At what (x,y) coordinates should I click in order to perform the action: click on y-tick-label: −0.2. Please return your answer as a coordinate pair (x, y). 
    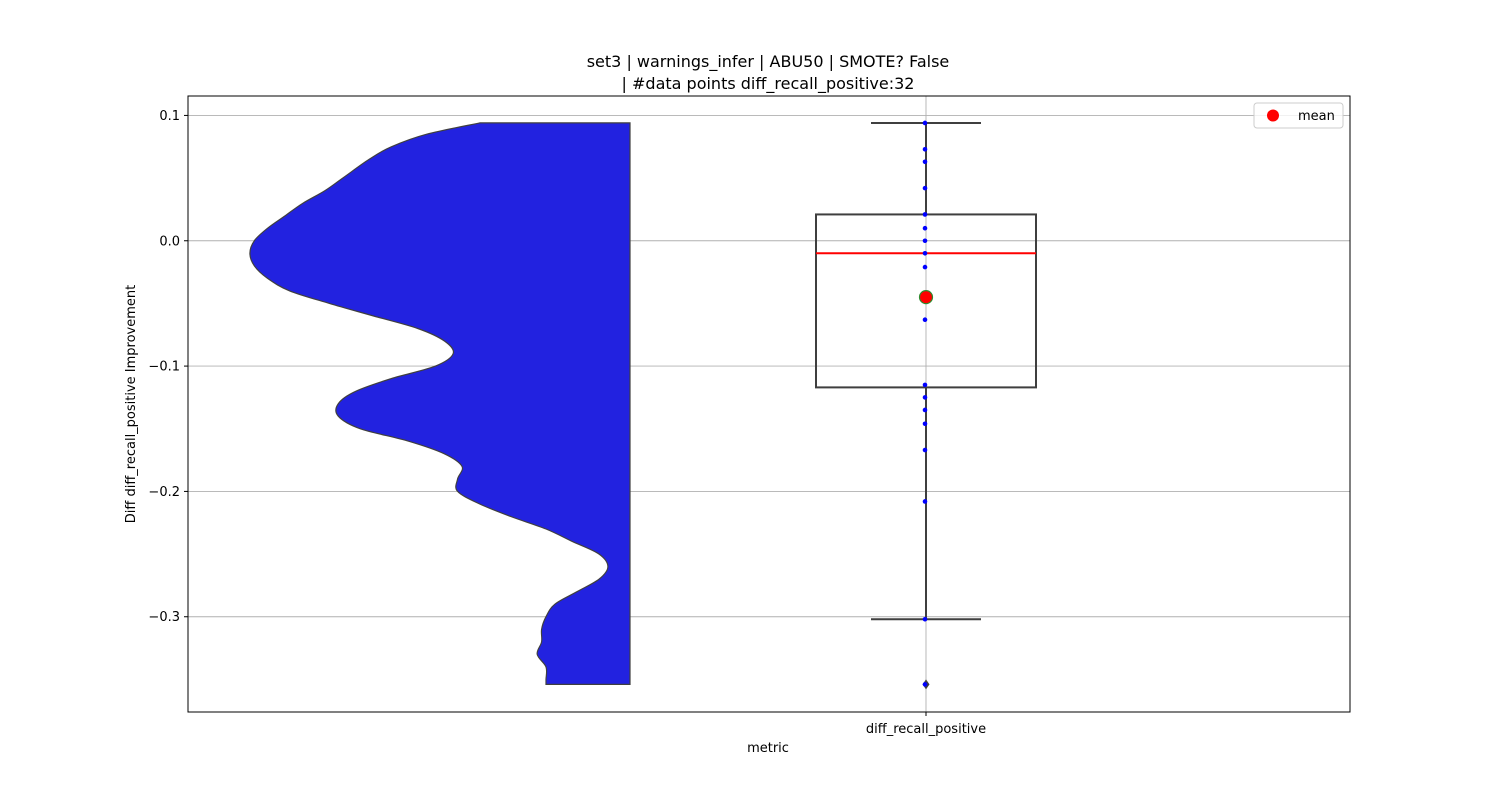
    Looking at the image, I should click on (164, 492).